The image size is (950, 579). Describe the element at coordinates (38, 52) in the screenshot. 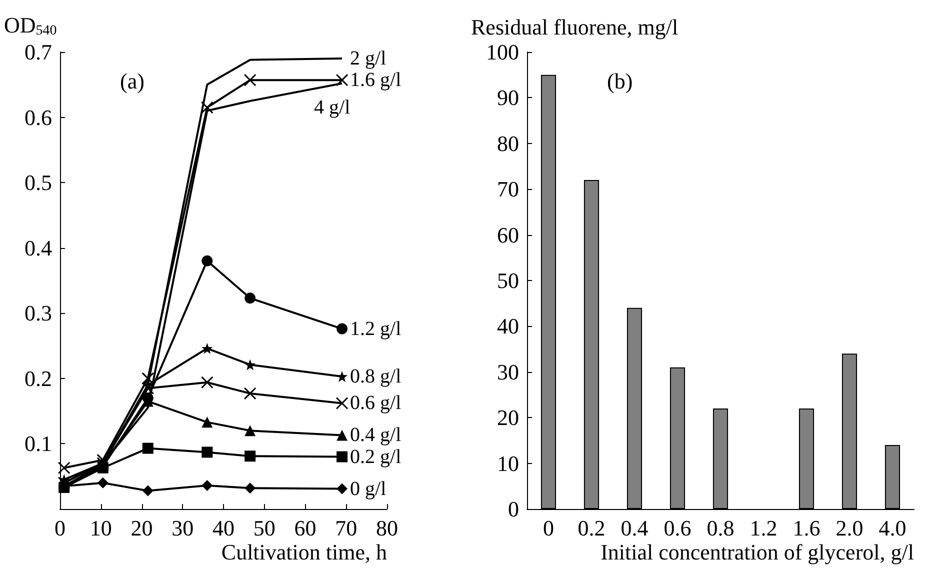

I see `y-tick-label: 0.7` at that location.